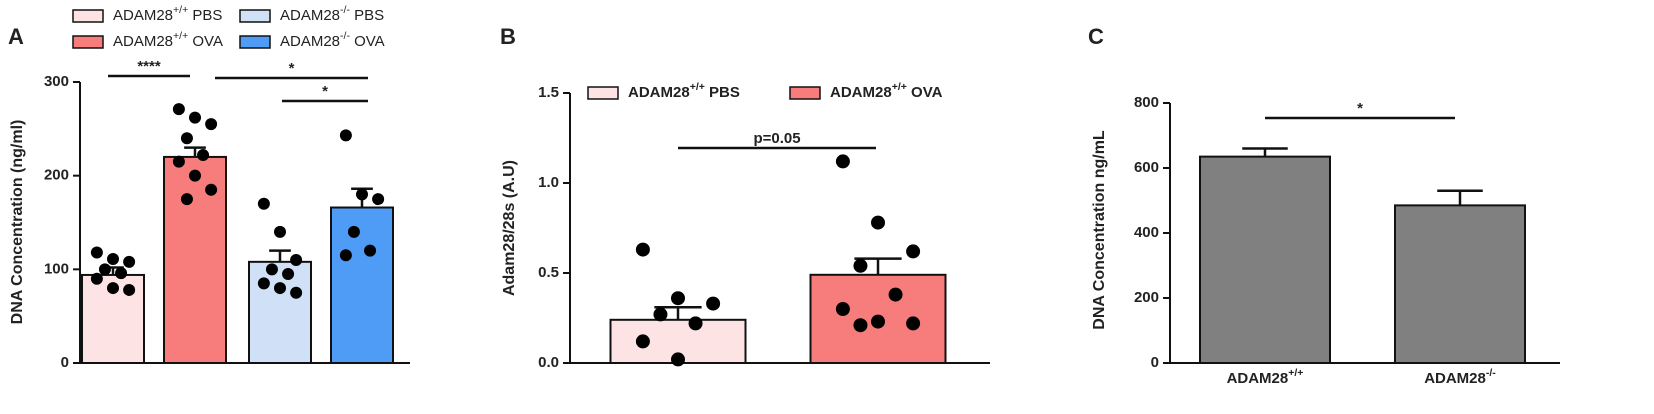 This screenshot has height=414, width=1654. Describe the element at coordinates (509, 228) in the screenshot. I see `y-axis-label: Adam28/28s (A.U)` at that location.